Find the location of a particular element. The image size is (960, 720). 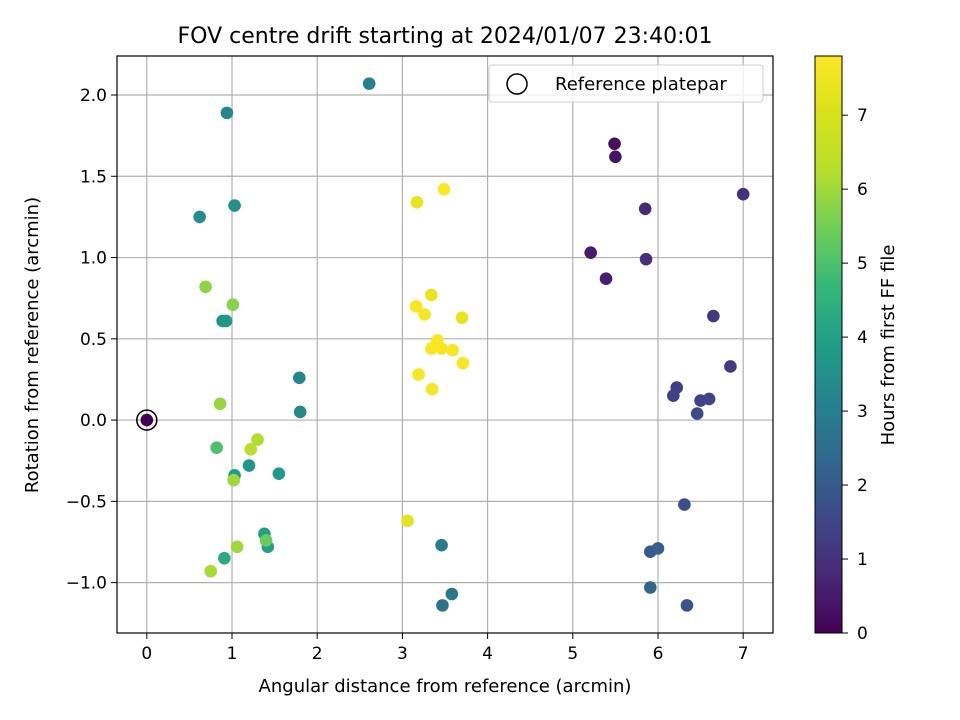

x-tick-label: 1 is located at coordinates (232, 654).